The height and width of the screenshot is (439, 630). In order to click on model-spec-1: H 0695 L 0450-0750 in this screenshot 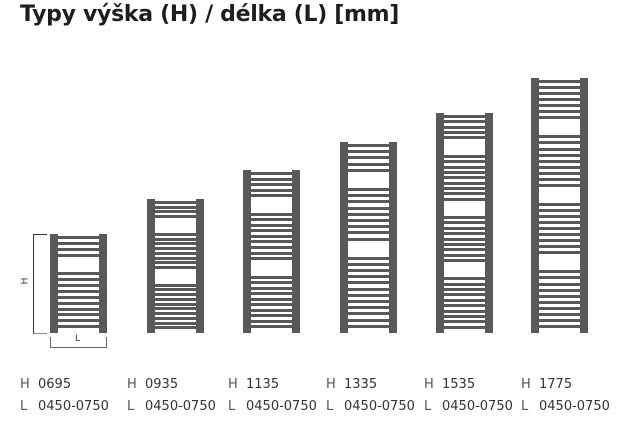, I will do `click(64, 396)`.